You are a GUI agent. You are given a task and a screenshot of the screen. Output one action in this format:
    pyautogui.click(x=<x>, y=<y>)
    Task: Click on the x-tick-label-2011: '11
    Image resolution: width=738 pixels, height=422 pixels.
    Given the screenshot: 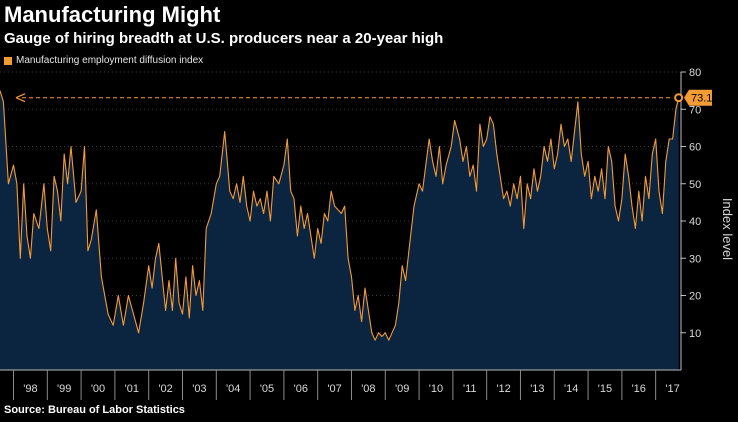 What is the action you would take?
    pyautogui.click(x=470, y=389)
    